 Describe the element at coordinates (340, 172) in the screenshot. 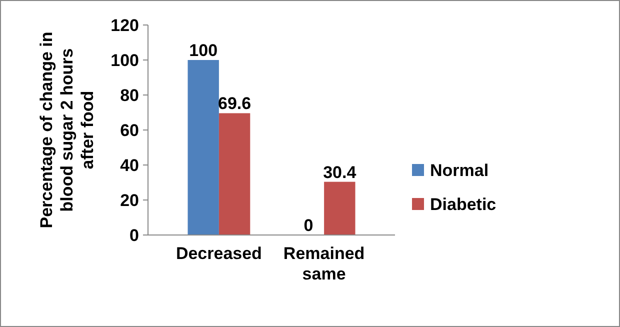

I see `data-label: 30.4` at that location.